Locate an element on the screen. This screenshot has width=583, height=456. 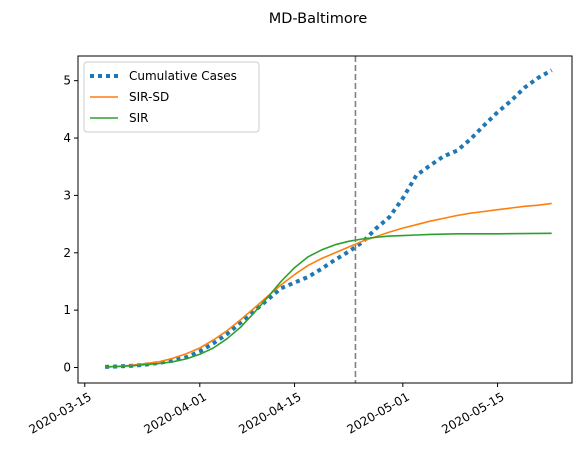
y-tick-label: 5 is located at coordinates (67, 81).